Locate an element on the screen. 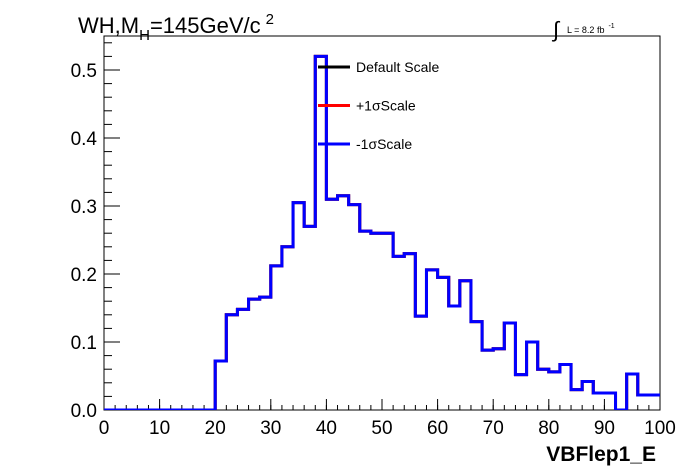 Image resolution: width=696 pixels, height=472 pixels. y-tick-label: 0.1 is located at coordinates (84, 343).